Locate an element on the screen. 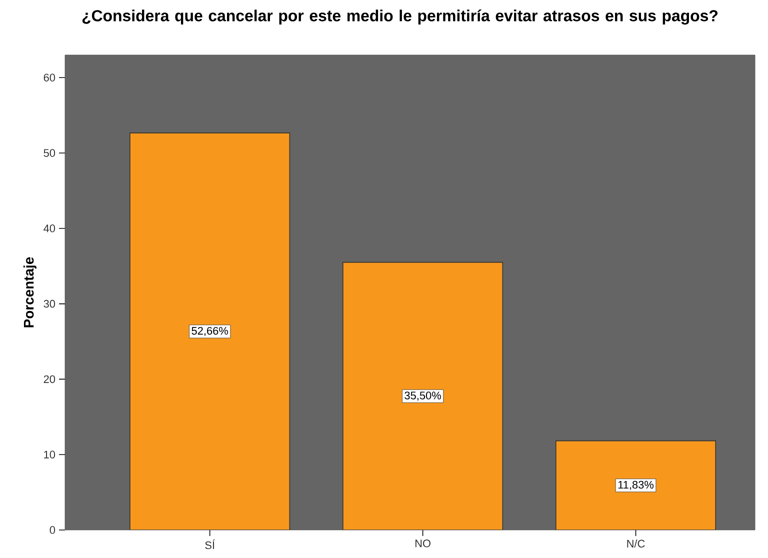 This screenshot has height=558, width=768. chart-title: ¿Considera que cancelar por este medio le permitiría evitar atrasos en sus pagos? is located at coordinates (400, 17).